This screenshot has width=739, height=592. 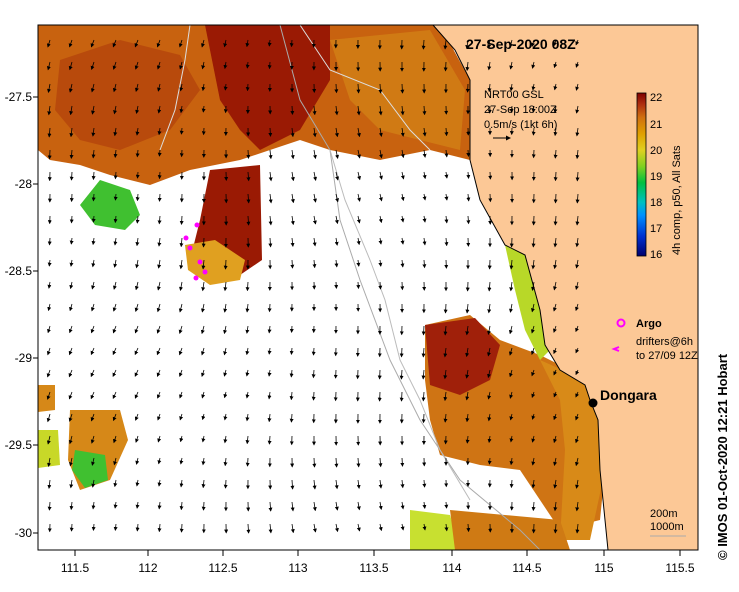 What do you see at coordinates (664, 514) in the screenshot?
I see `bathy-label-200: 200m` at bounding box center [664, 514].